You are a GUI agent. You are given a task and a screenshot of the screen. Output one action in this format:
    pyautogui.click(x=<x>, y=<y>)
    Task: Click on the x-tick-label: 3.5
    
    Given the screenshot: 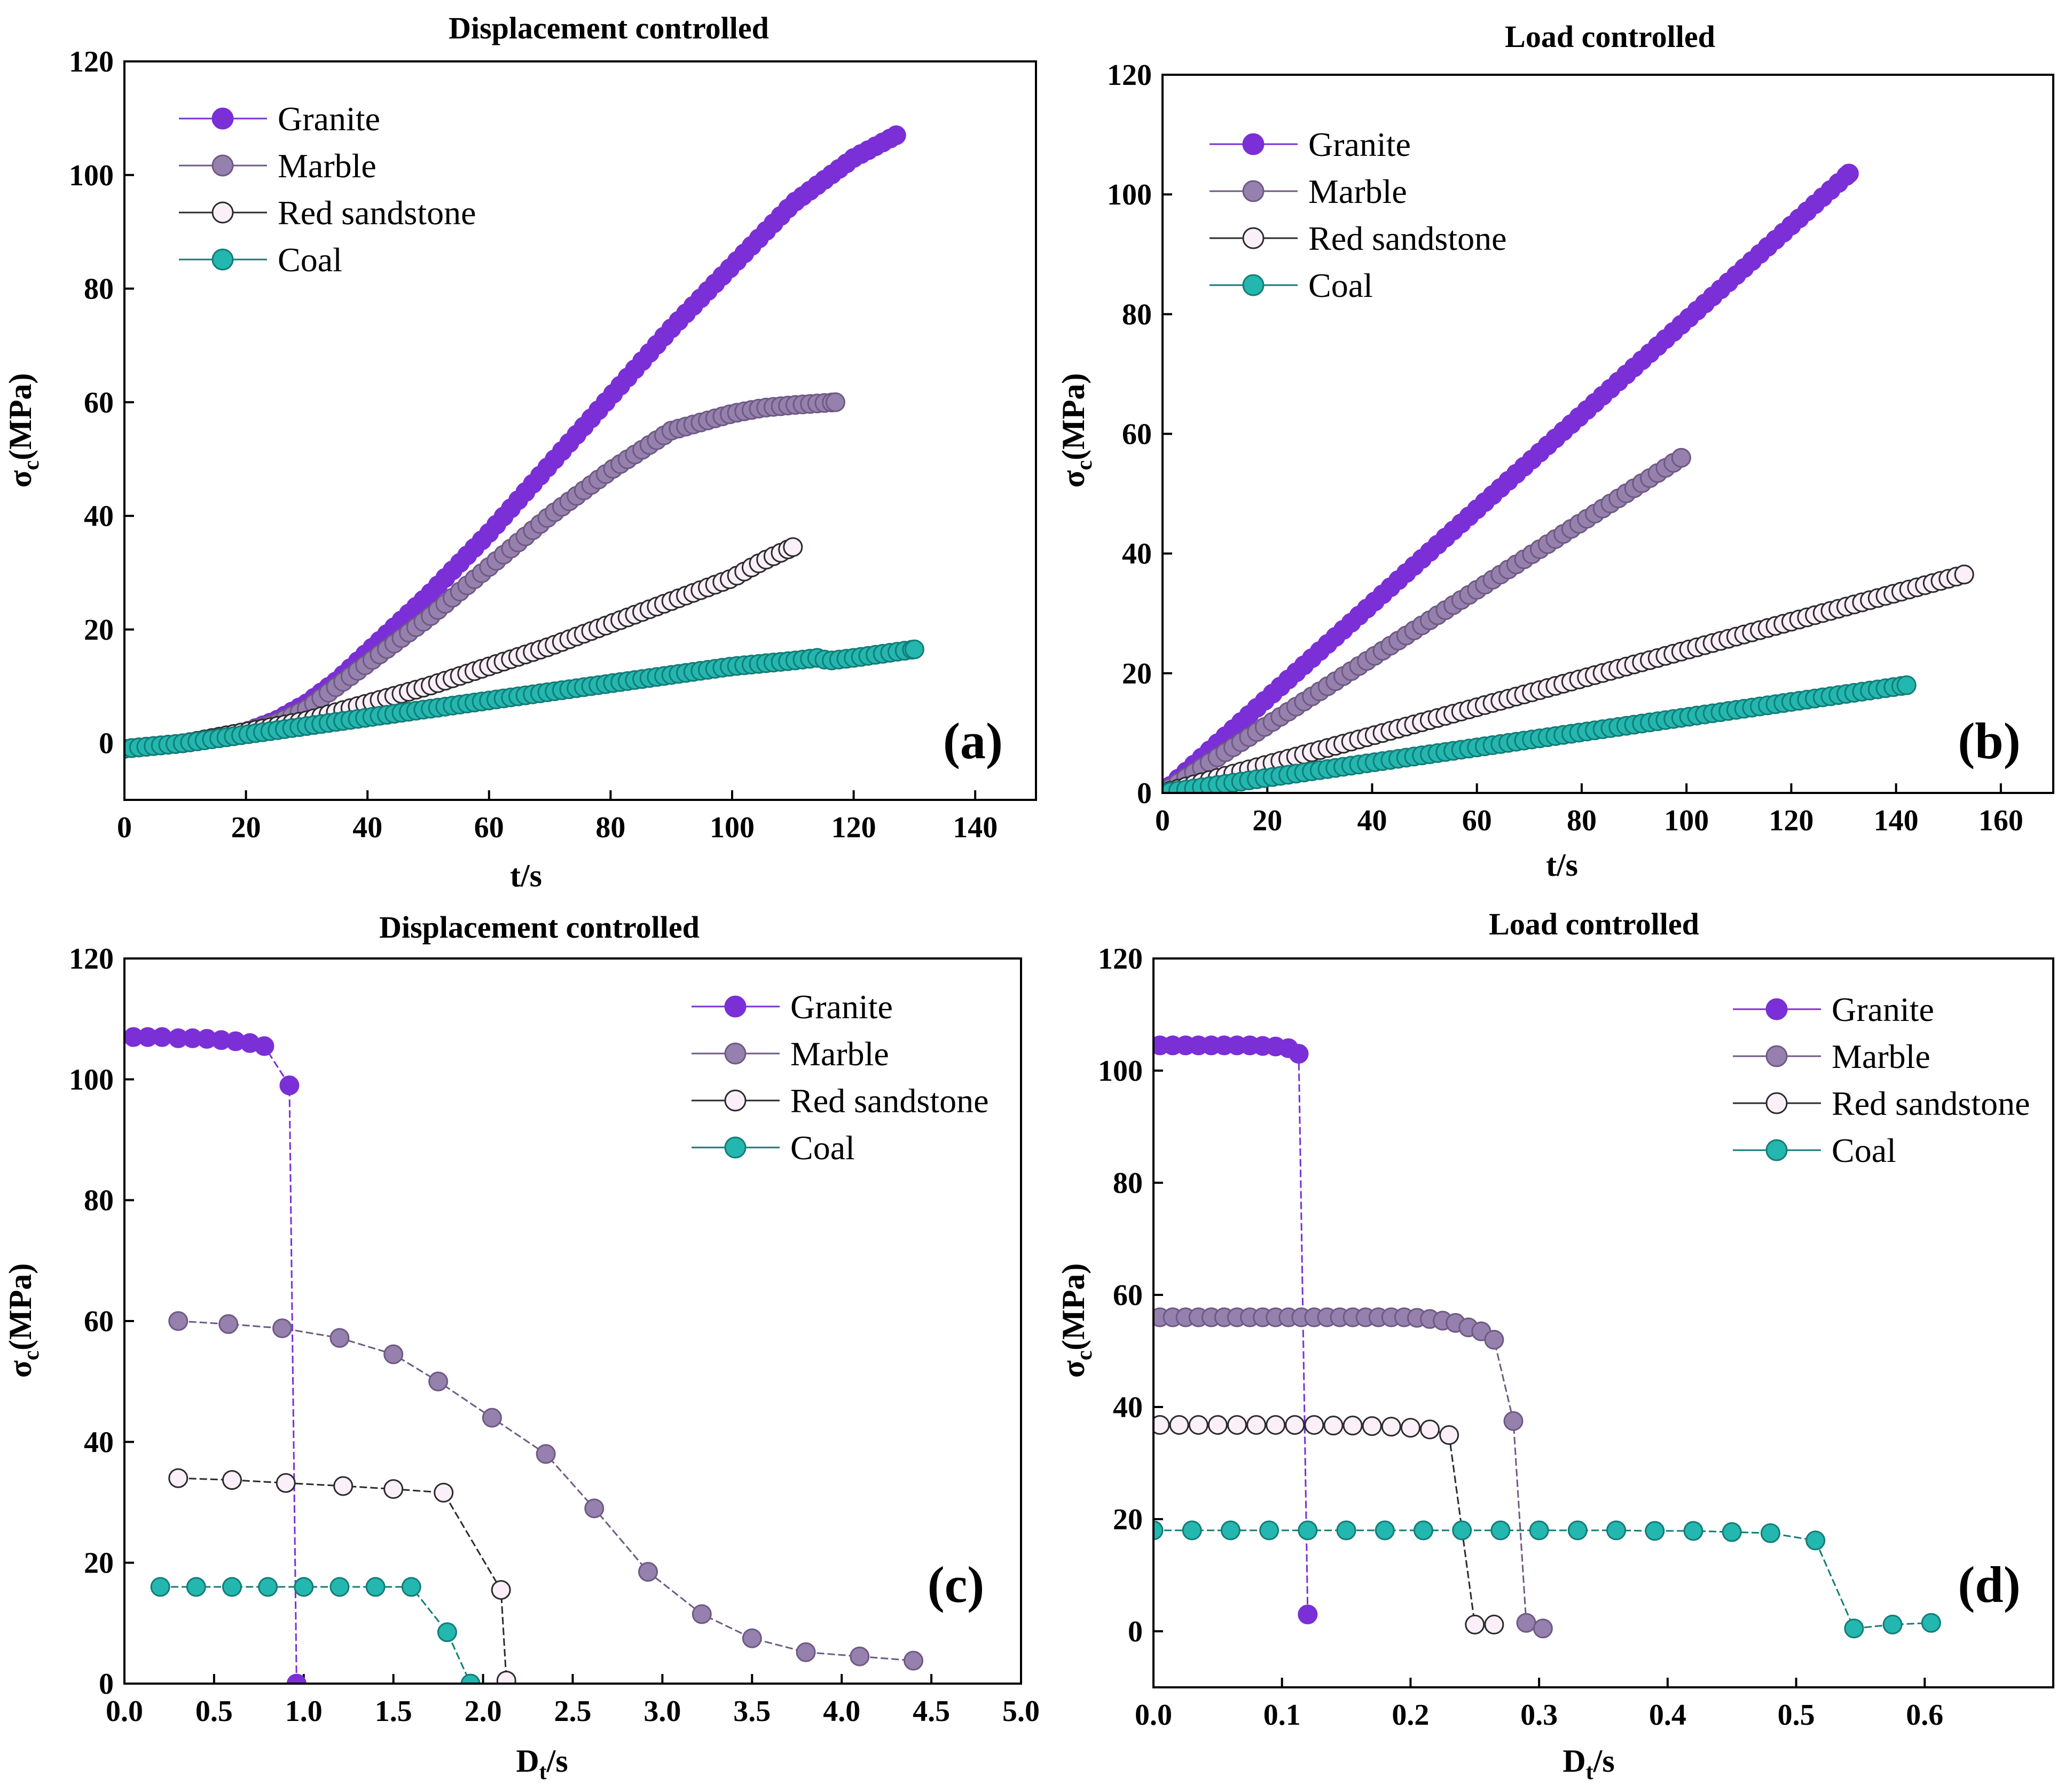 What is the action you would take?
    pyautogui.click(x=752, y=1711)
    